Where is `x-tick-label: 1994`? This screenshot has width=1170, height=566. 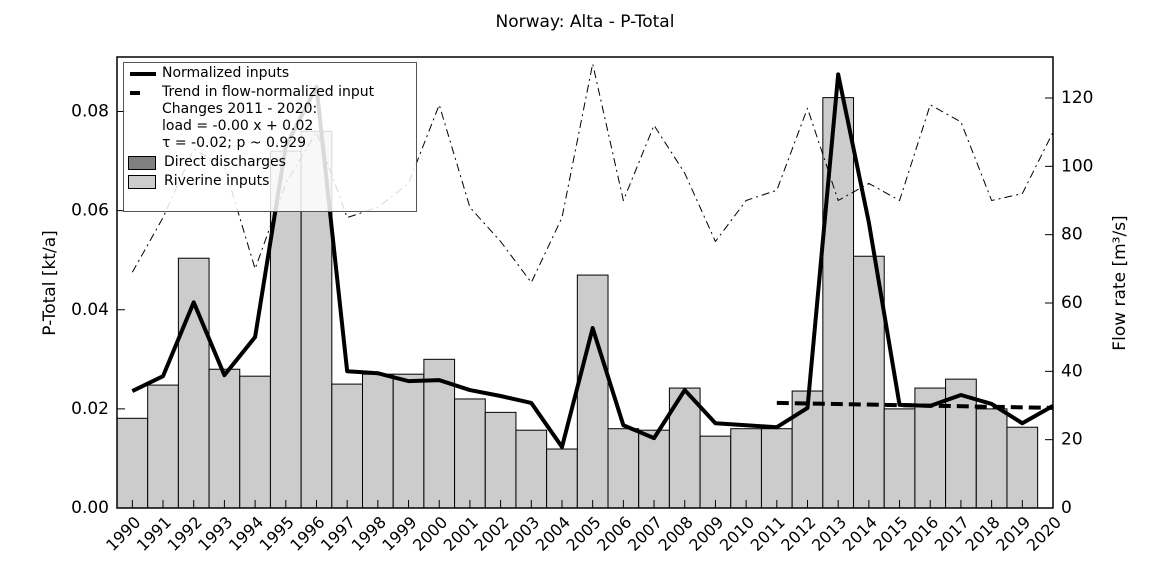
x-tick-label: 1994 is located at coordinates (246, 534).